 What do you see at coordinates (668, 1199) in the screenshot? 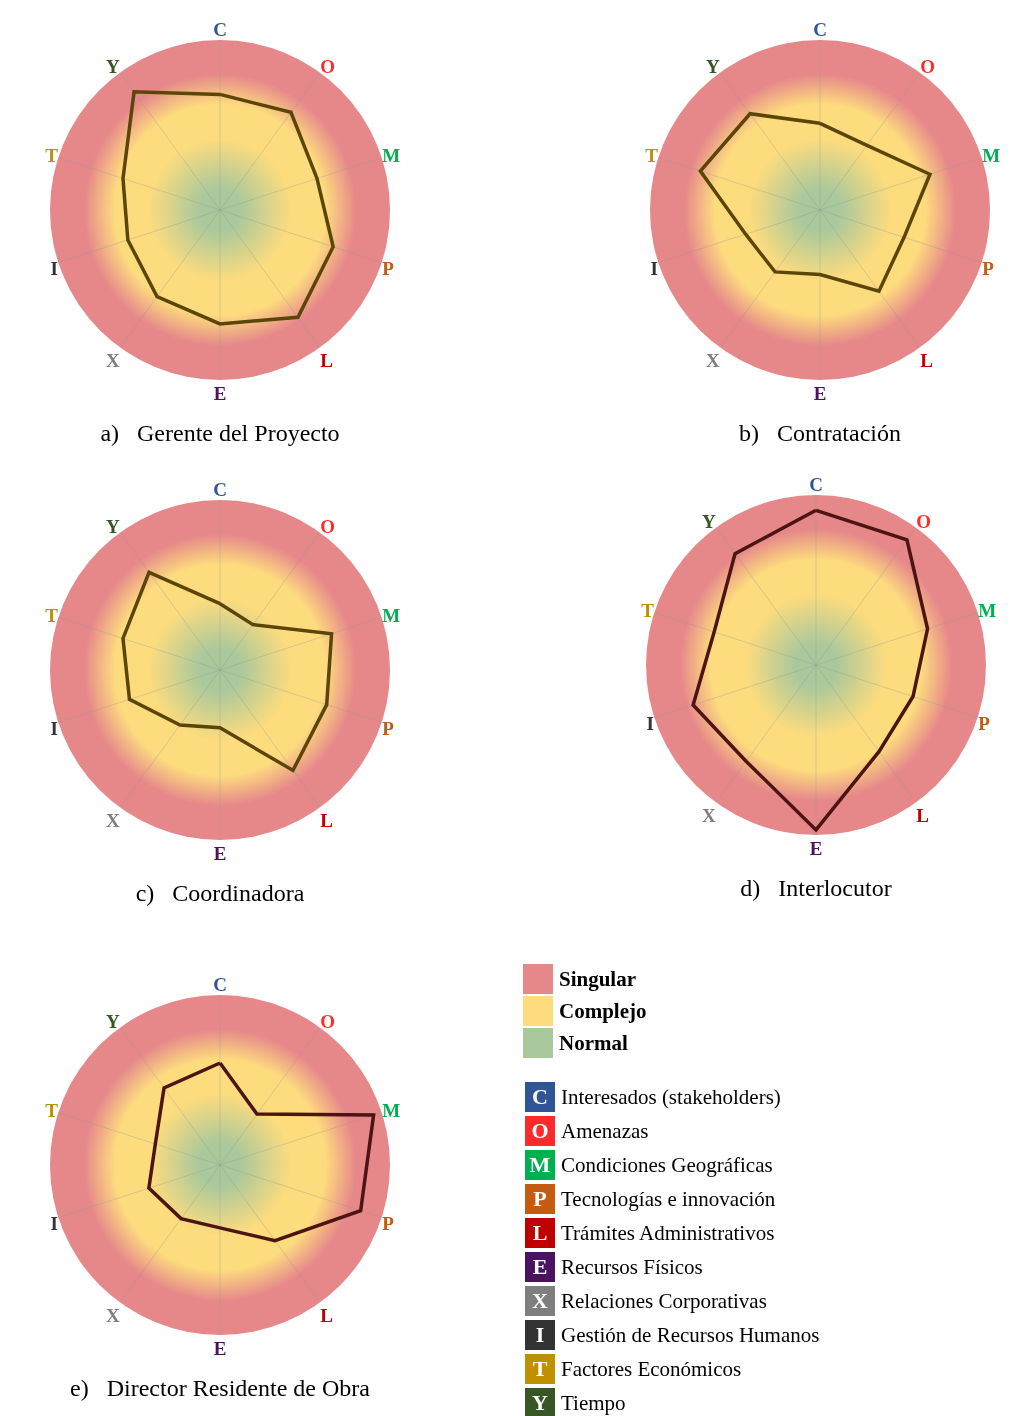
I see `text: Tecnologías e innovación` at bounding box center [668, 1199].